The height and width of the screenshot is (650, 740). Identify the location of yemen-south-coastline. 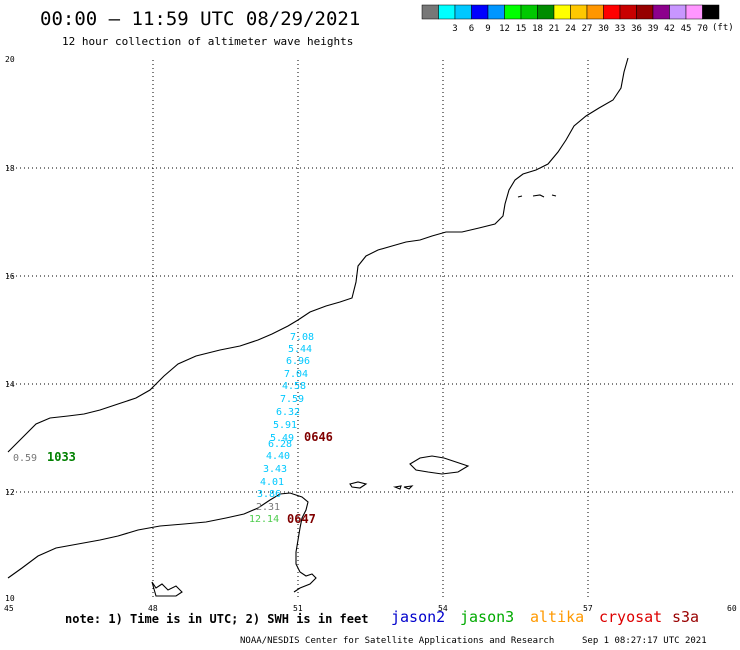
(162, 542).